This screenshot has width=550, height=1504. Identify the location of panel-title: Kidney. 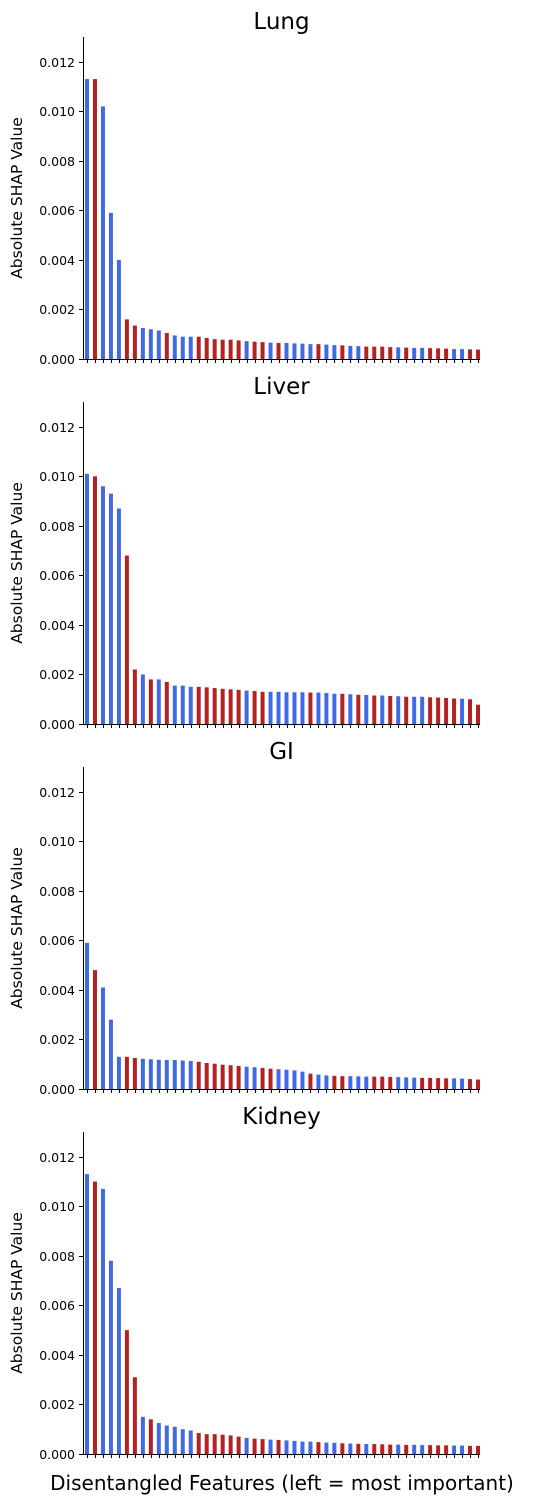
(281, 1117).